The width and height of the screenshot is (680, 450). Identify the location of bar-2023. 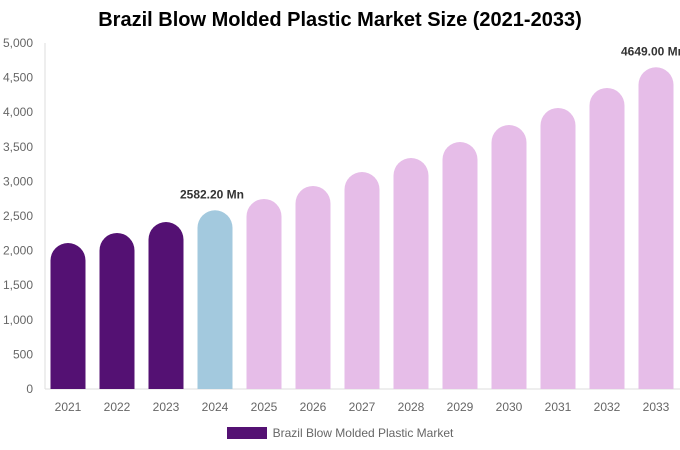
(166, 305).